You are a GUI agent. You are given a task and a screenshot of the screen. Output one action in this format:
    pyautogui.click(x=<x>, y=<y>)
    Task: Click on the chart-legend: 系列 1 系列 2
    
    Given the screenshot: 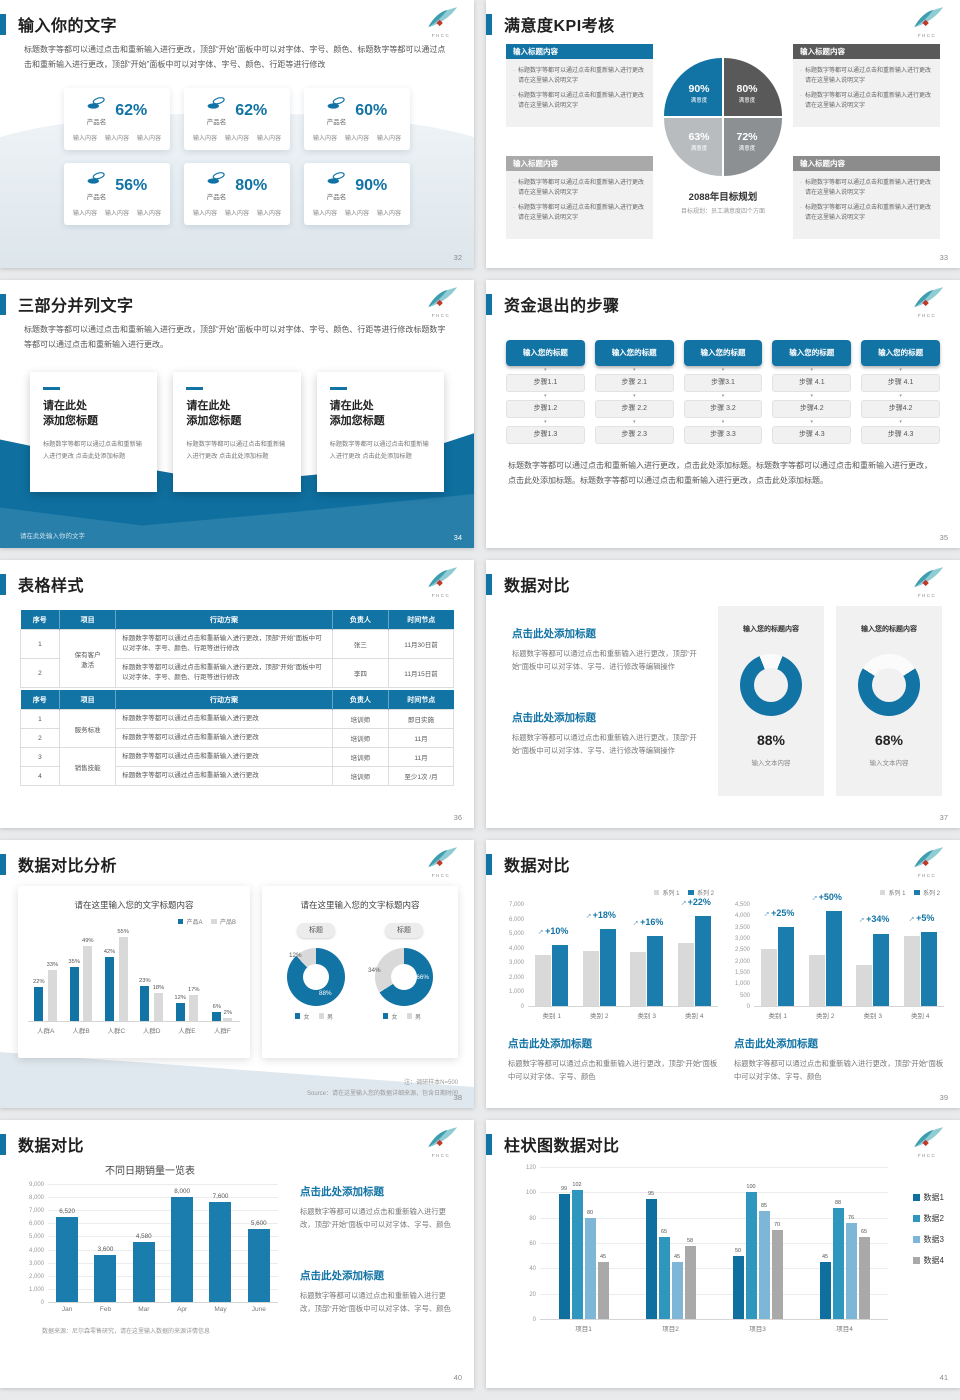 What is the action you would take?
    pyautogui.click(x=834, y=892)
    